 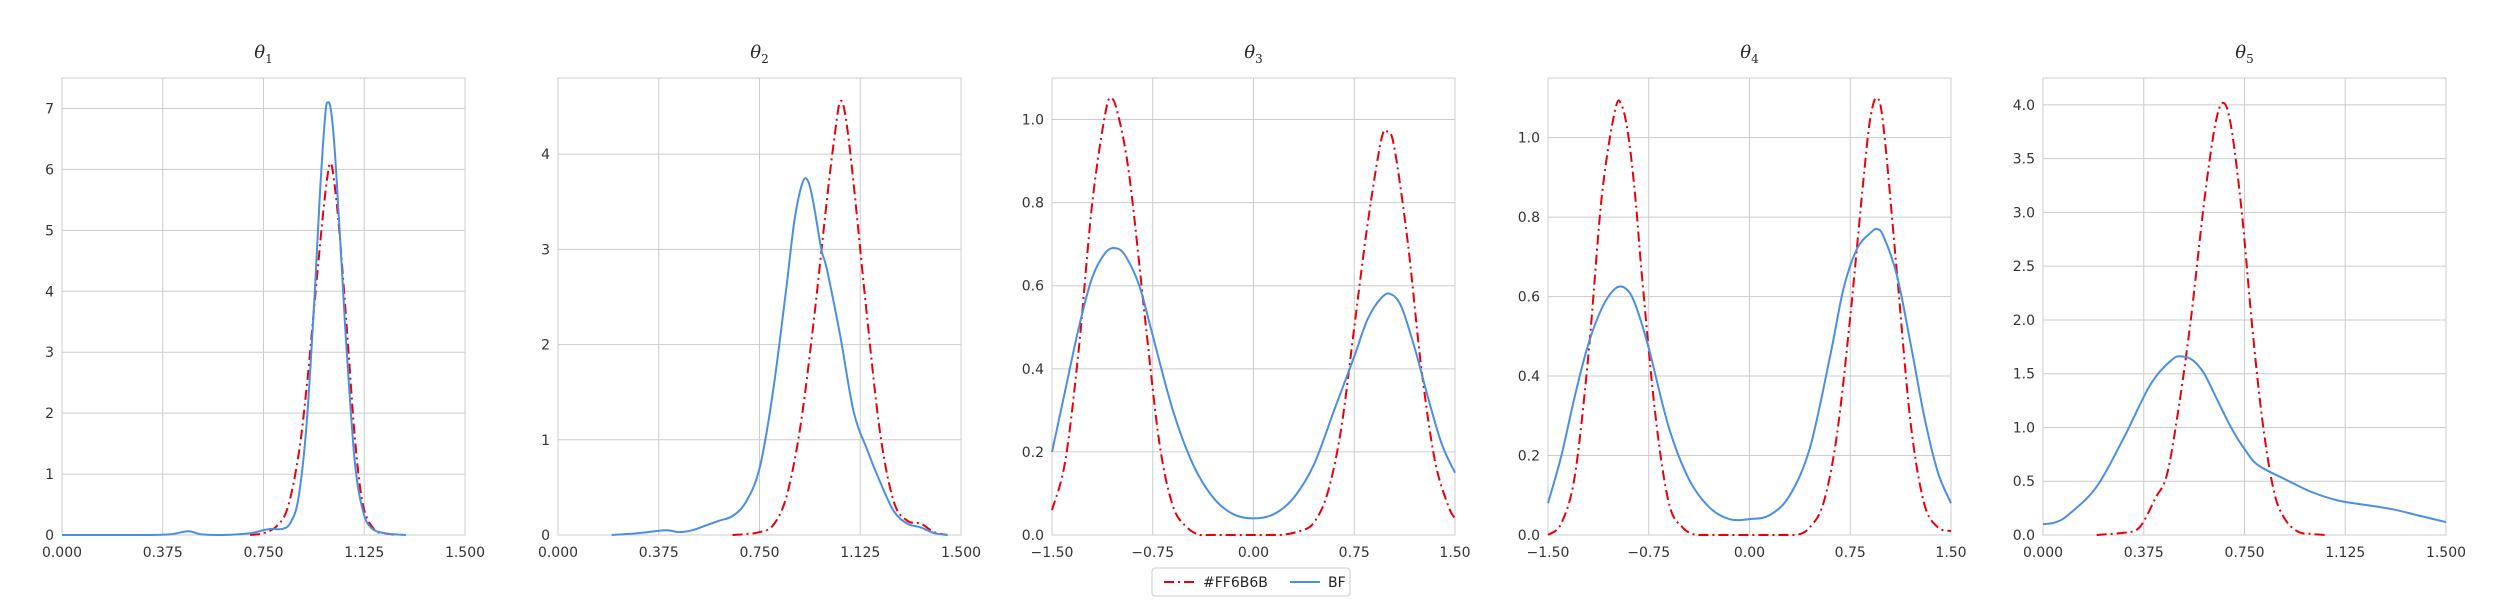 What do you see at coordinates (2250, 59) in the screenshot?
I see `title-subscript: 5` at bounding box center [2250, 59].